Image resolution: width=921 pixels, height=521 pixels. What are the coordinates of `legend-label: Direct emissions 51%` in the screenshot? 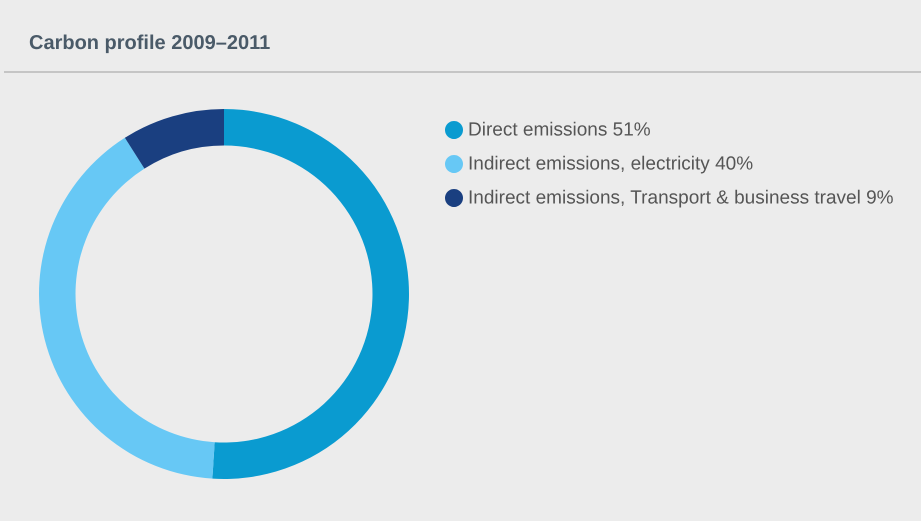 It's located at (559, 130).